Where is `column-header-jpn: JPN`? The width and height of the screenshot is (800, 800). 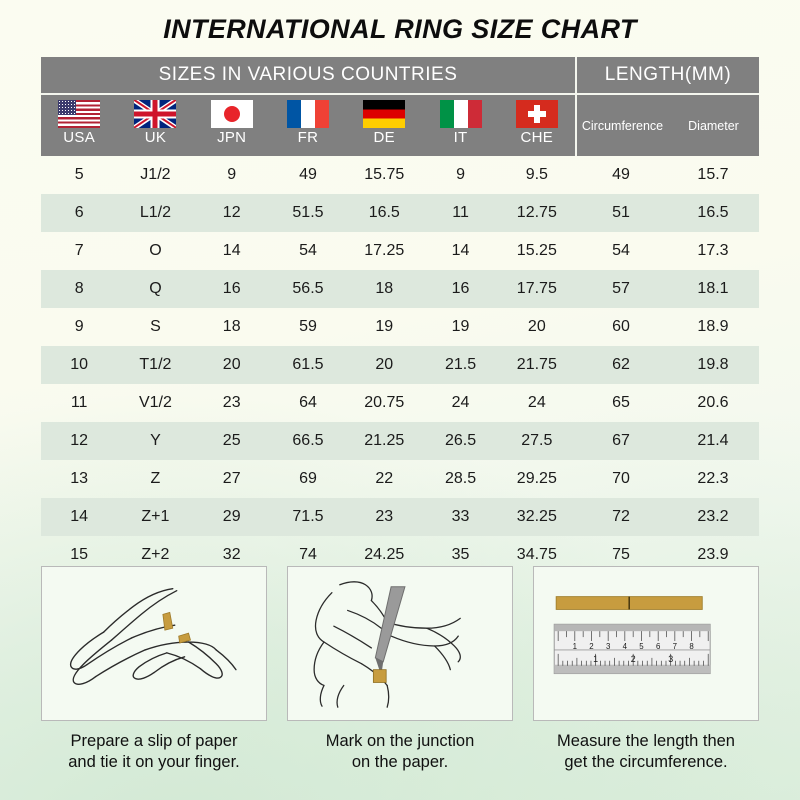 column-header-jpn: JPN is located at coordinates (232, 125).